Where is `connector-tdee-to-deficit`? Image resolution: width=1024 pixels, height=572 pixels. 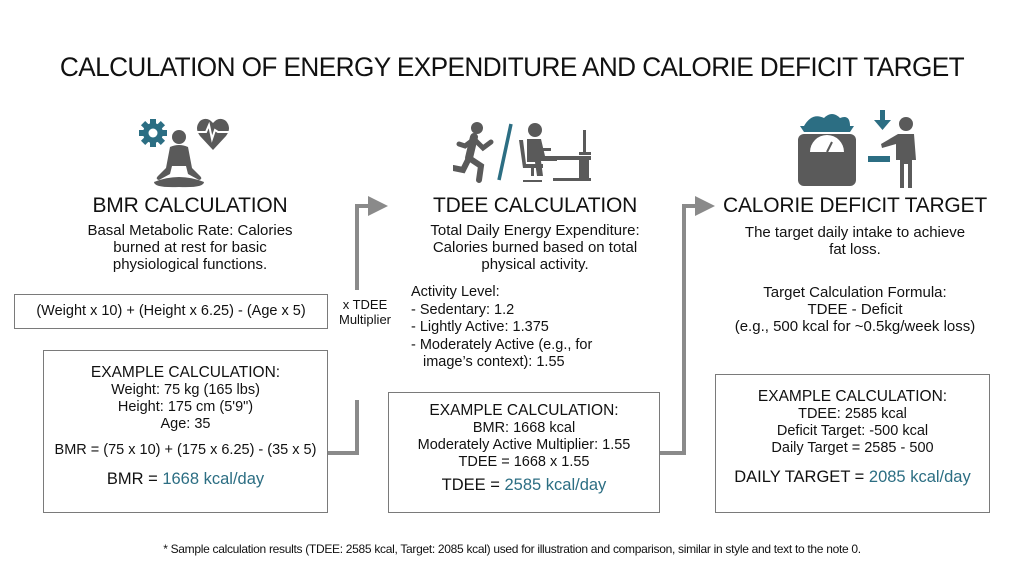 connector-tdee-to-deficit is located at coordinates (687, 325).